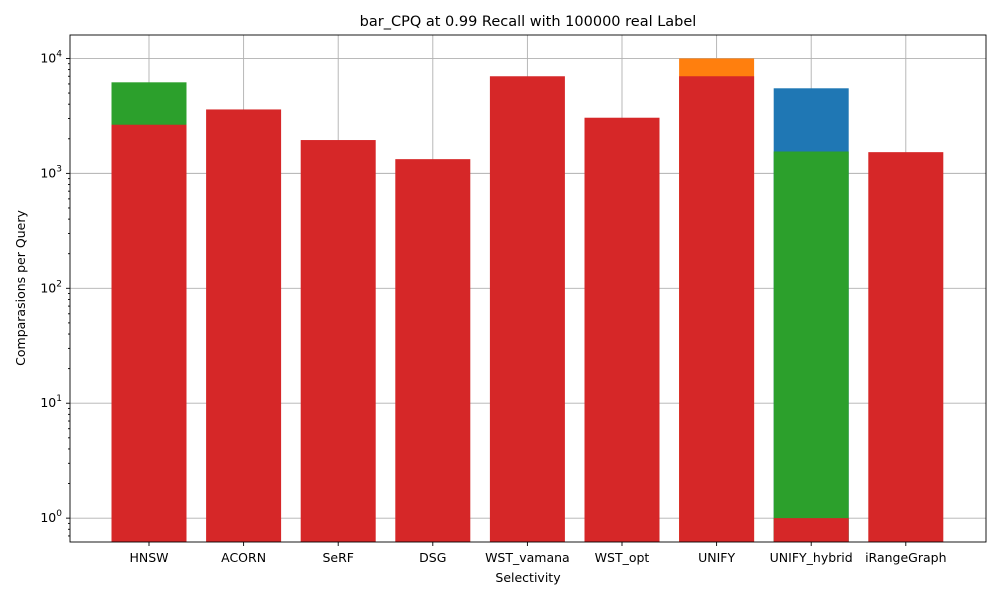 The height and width of the screenshot is (600, 1000). Describe the element at coordinates (811, 557) in the screenshot. I see `x-tick-label: UNIFY_hybrid` at that location.